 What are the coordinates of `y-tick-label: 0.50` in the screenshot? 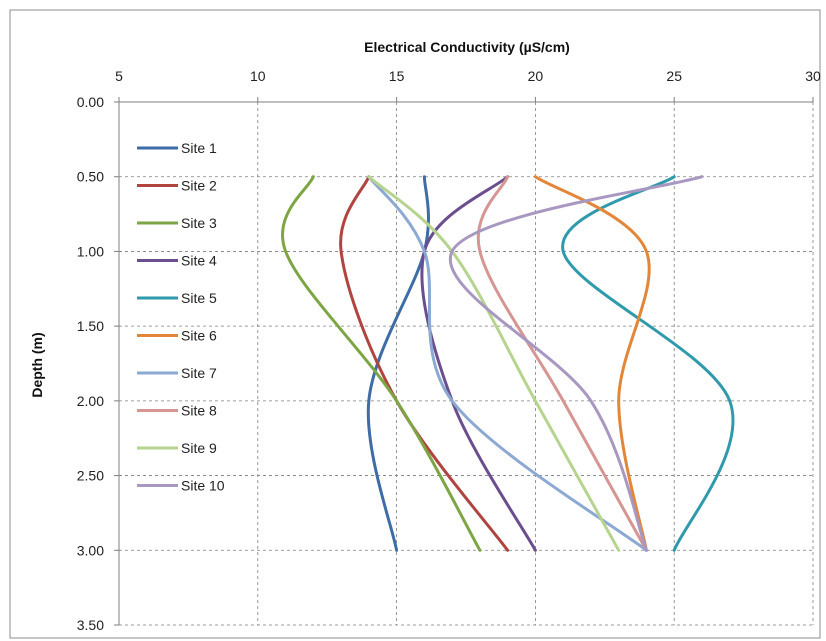 It's located at (90, 177).